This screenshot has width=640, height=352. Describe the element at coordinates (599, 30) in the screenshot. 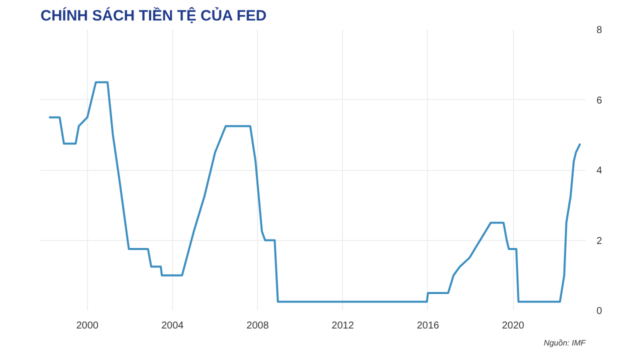

I see `y-tick-label: 8` at that location.